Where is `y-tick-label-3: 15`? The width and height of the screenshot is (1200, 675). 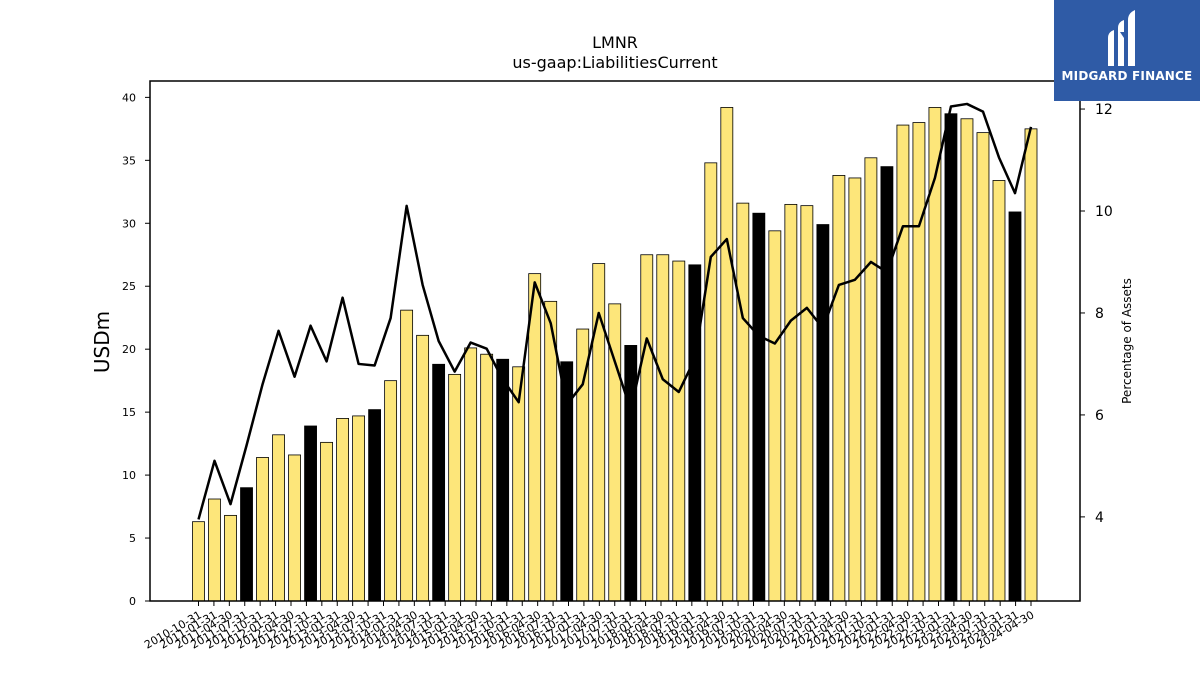 y-tick-label-3: 15 is located at coordinates (129, 412).